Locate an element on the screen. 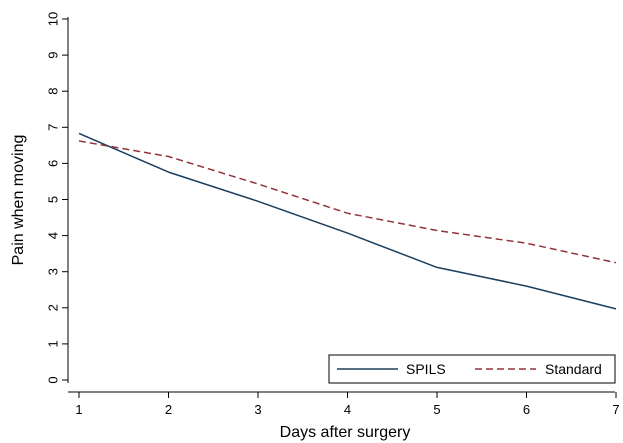 The image size is (623, 443). x-ticks: 1 2 3 4 5 6 7 is located at coordinates (347, 404).